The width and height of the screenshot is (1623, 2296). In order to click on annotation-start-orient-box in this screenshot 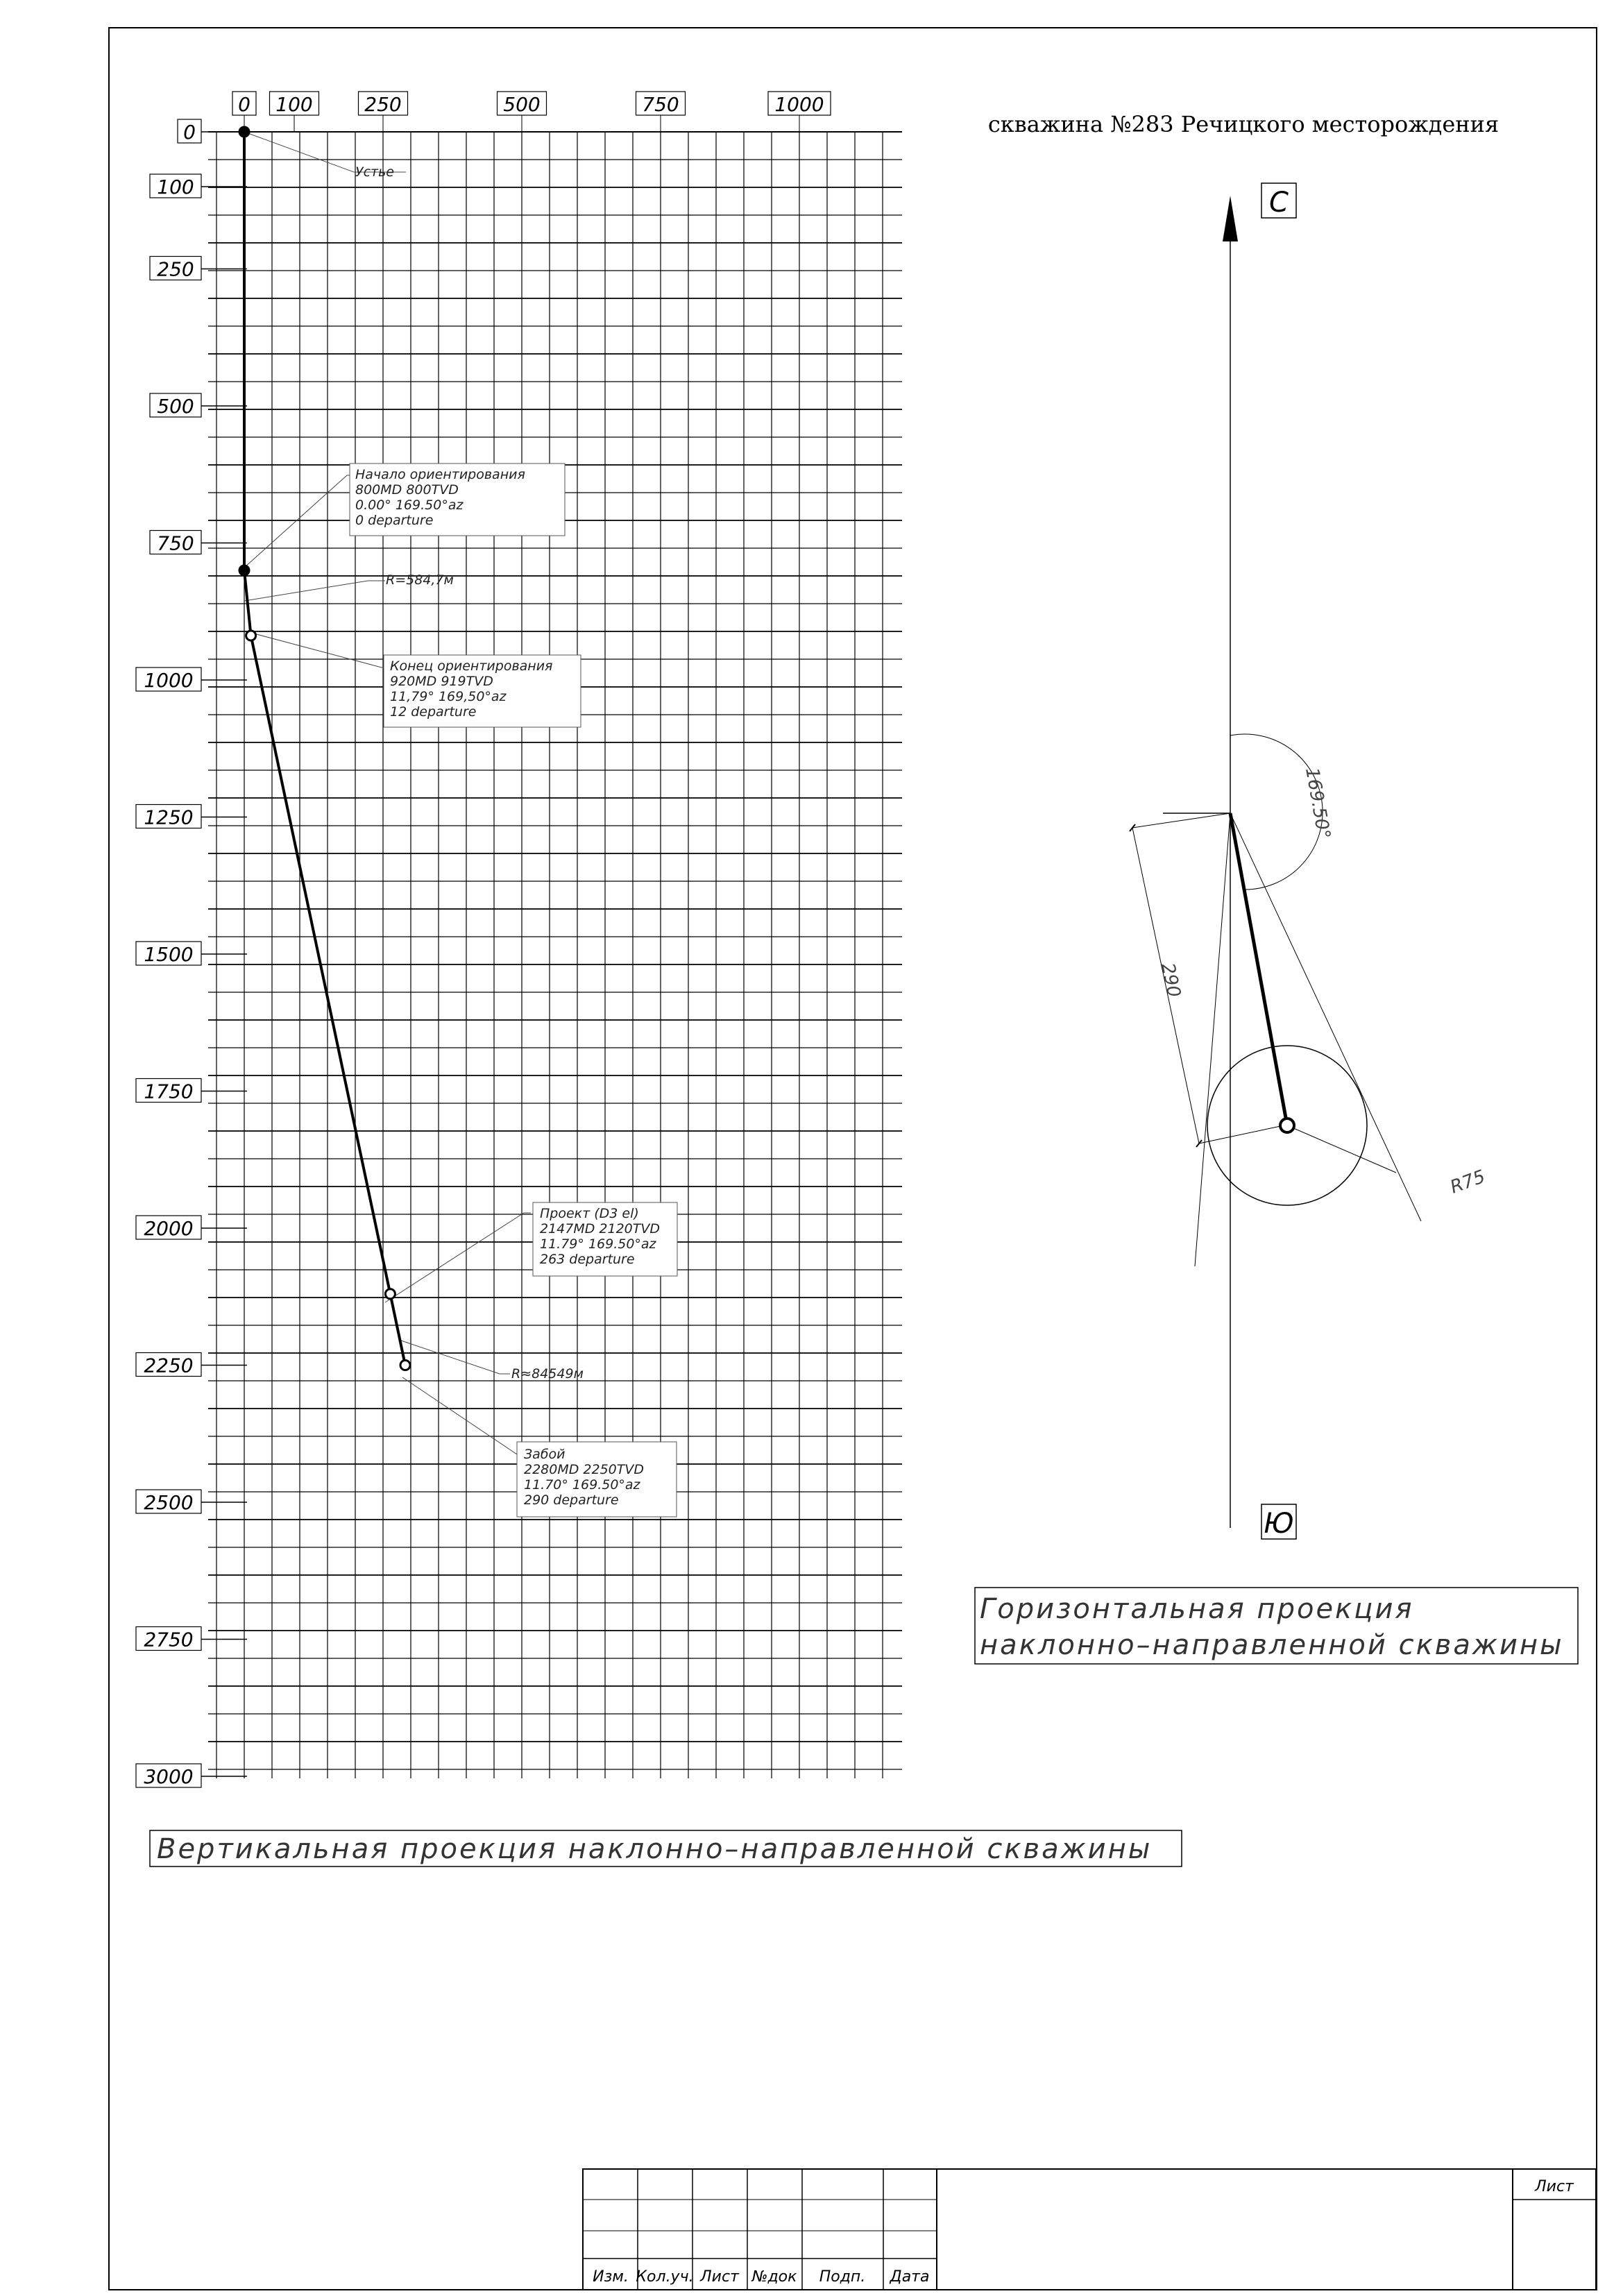, I will do `click(458, 499)`.